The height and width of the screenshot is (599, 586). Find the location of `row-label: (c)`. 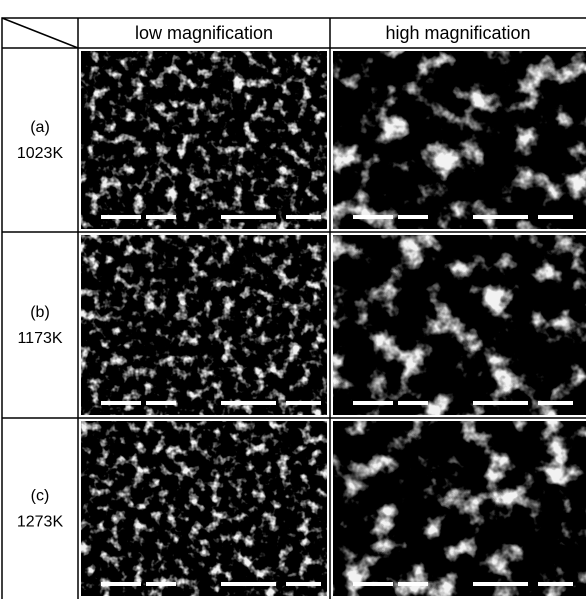

row-label: (c) is located at coordinates (40, 496).